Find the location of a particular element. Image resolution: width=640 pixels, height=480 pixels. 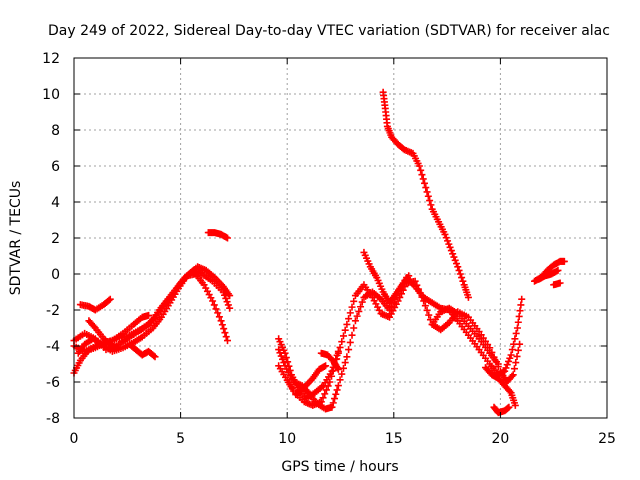

series-seg-t is located at coordinates (548, 274).